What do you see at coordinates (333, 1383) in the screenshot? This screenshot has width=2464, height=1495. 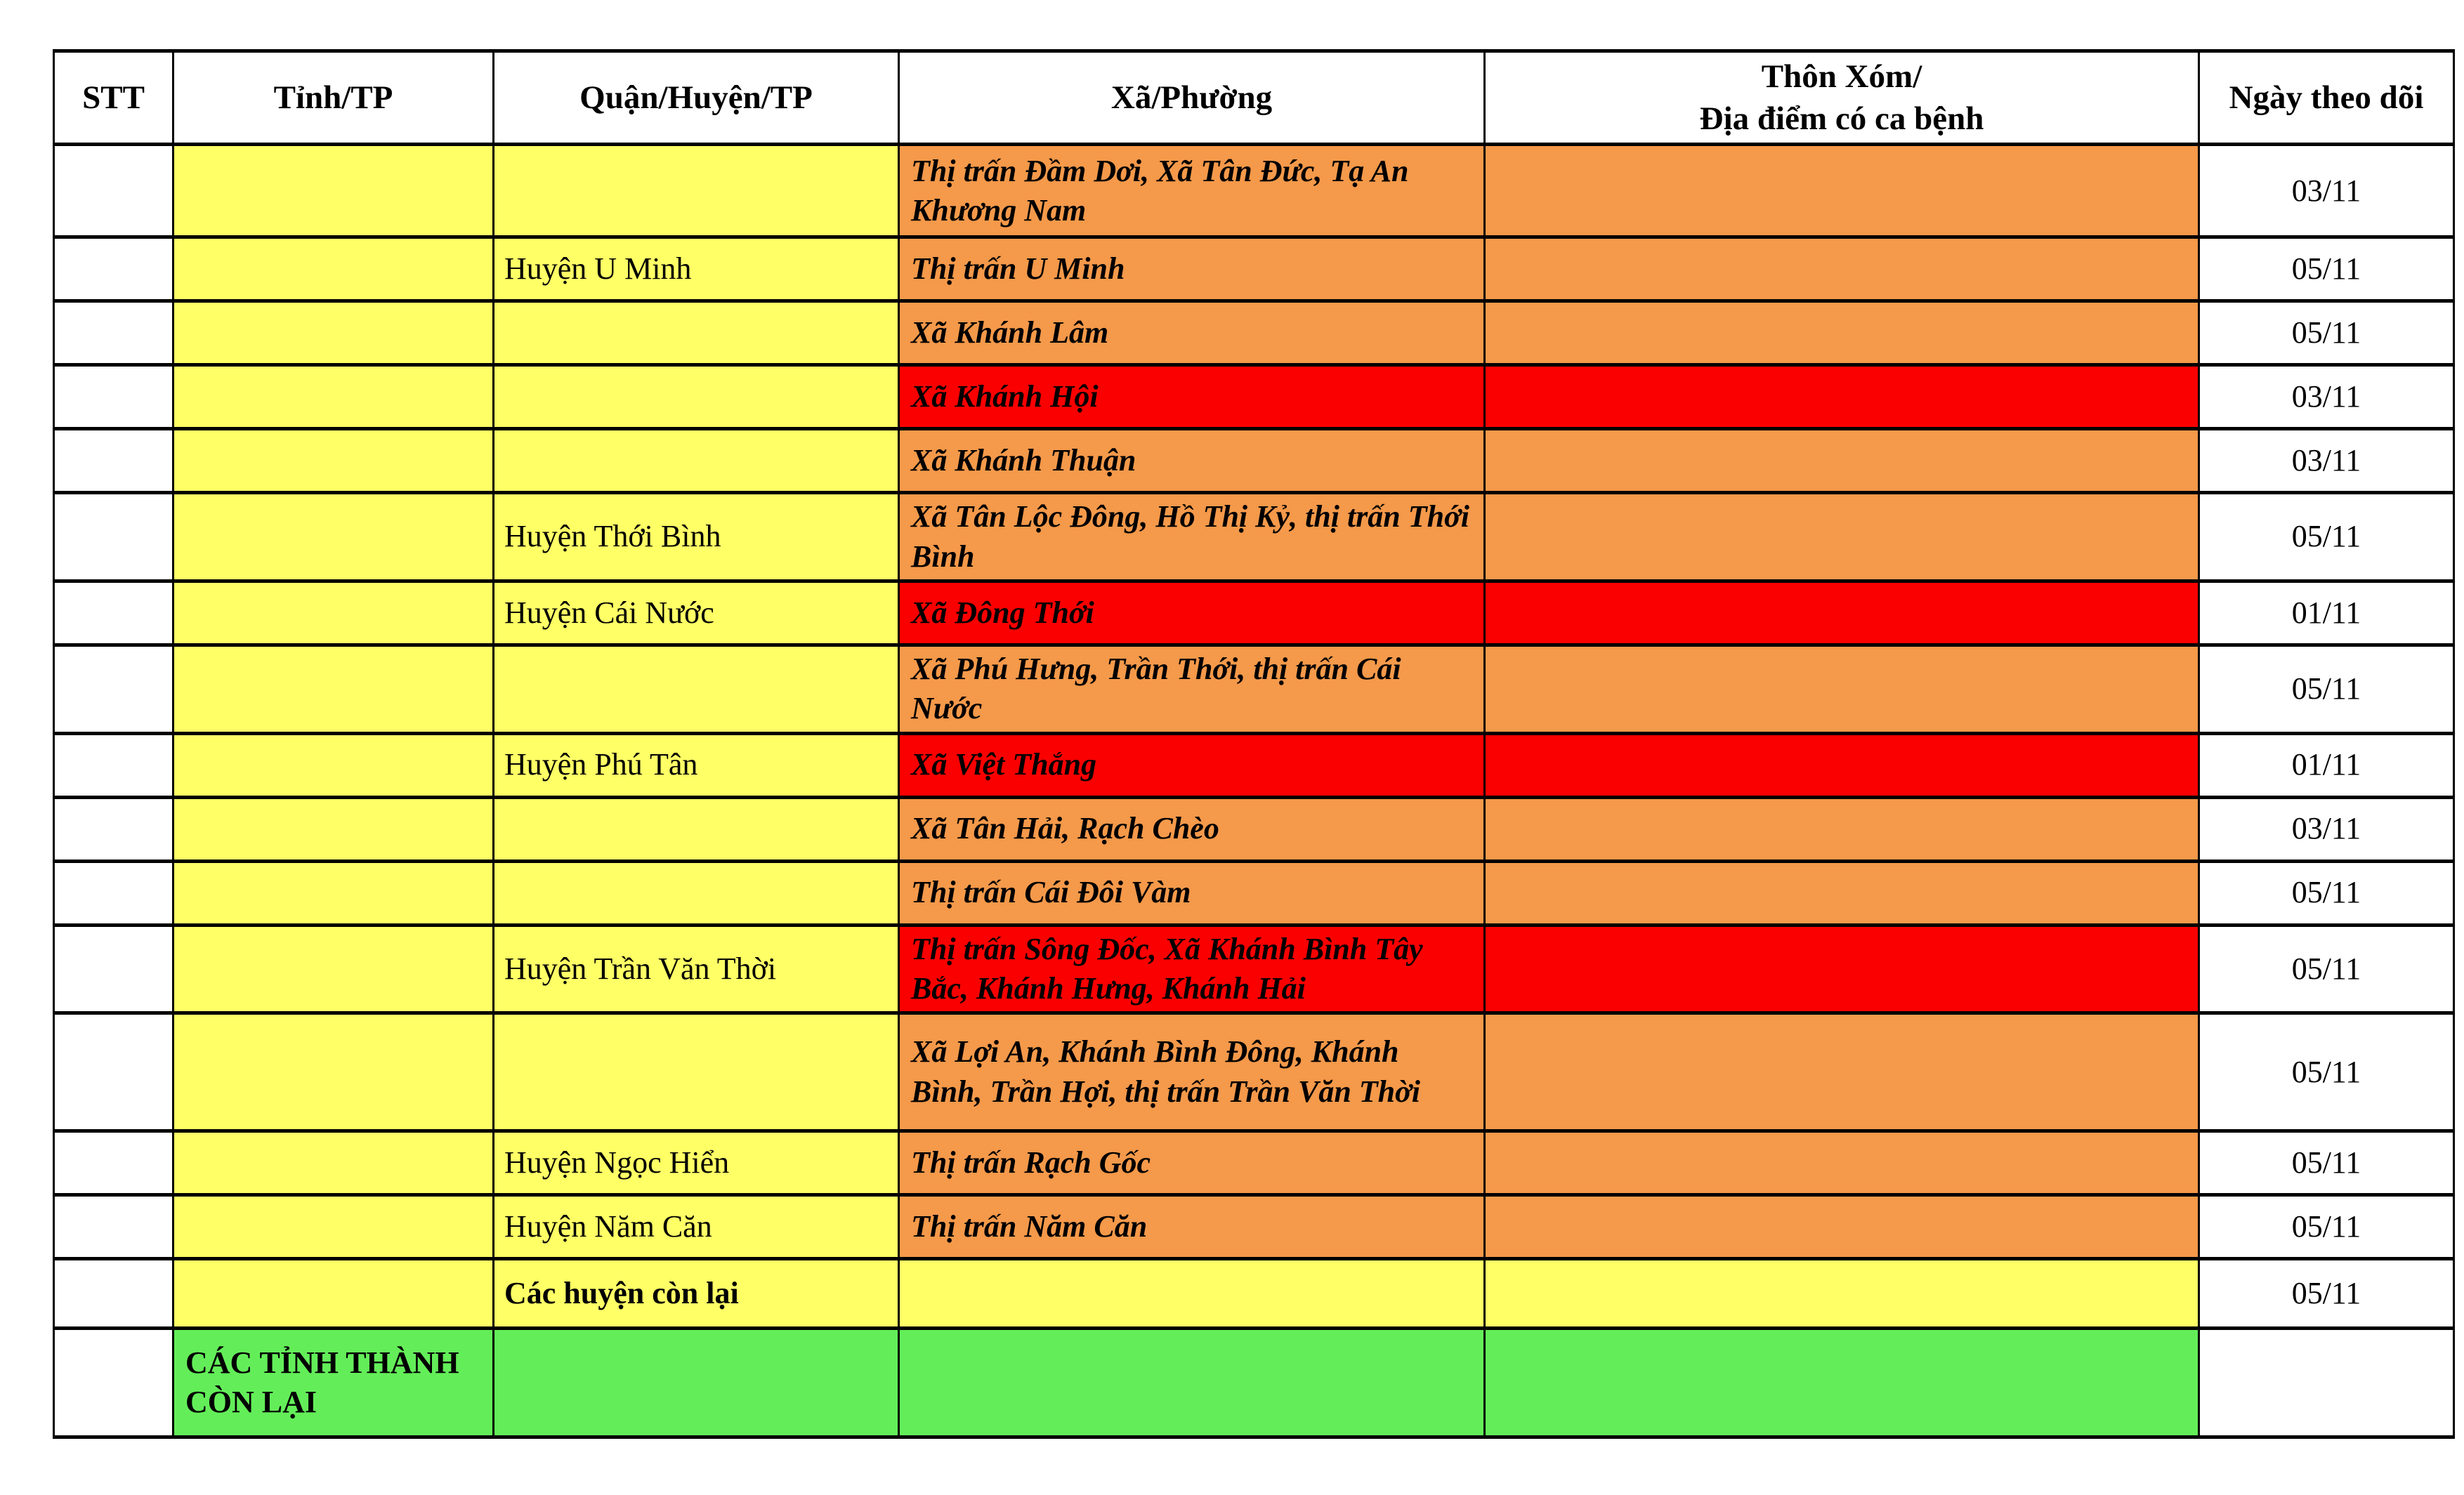 I see `cell-tinh: CÁC TỈNH THÀNH CÒN LẠI` at bounding box center [333, 1383].